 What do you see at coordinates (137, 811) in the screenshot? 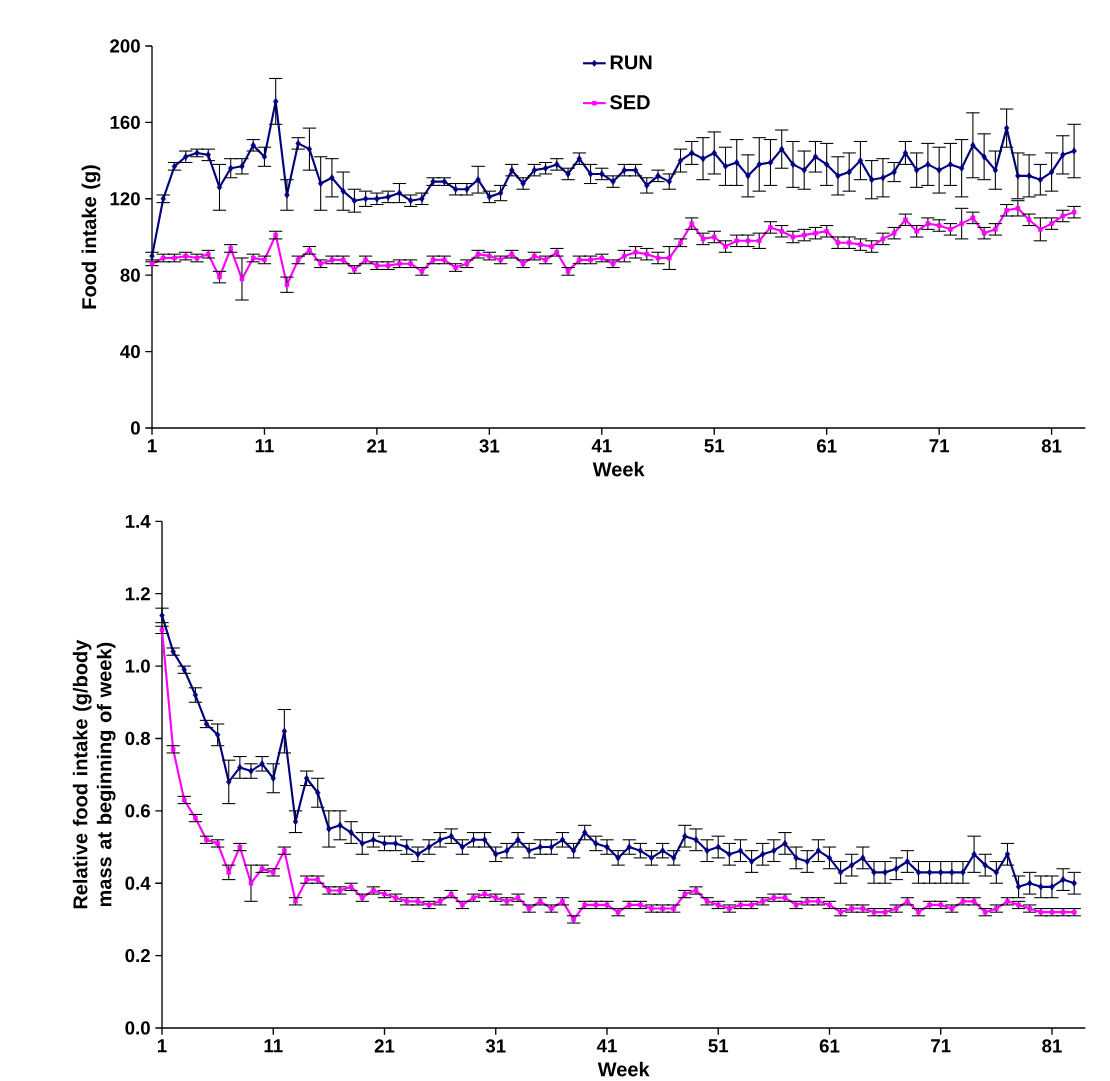
I see `y-tick-label: 0.6` at bounding box center [137, 811].